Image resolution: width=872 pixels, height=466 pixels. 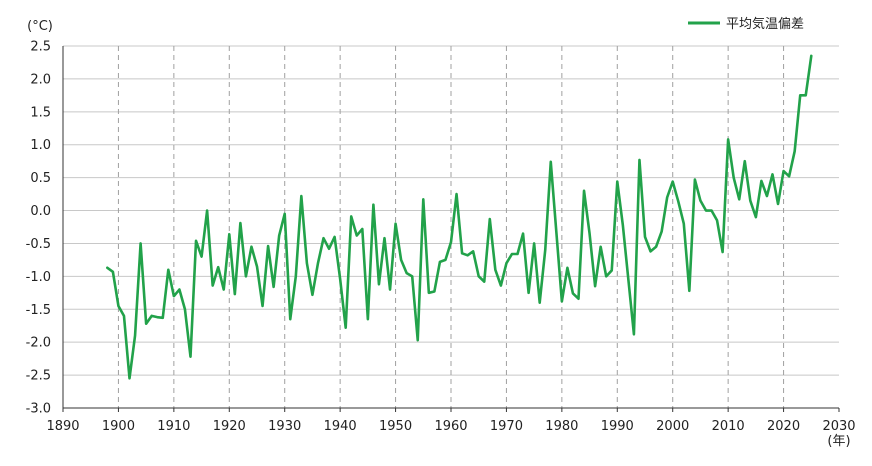 What do you see at coordinates (672, 426) in the screenshot?
I see `x-tick-label: 2000` at bounding box center [672, 426].